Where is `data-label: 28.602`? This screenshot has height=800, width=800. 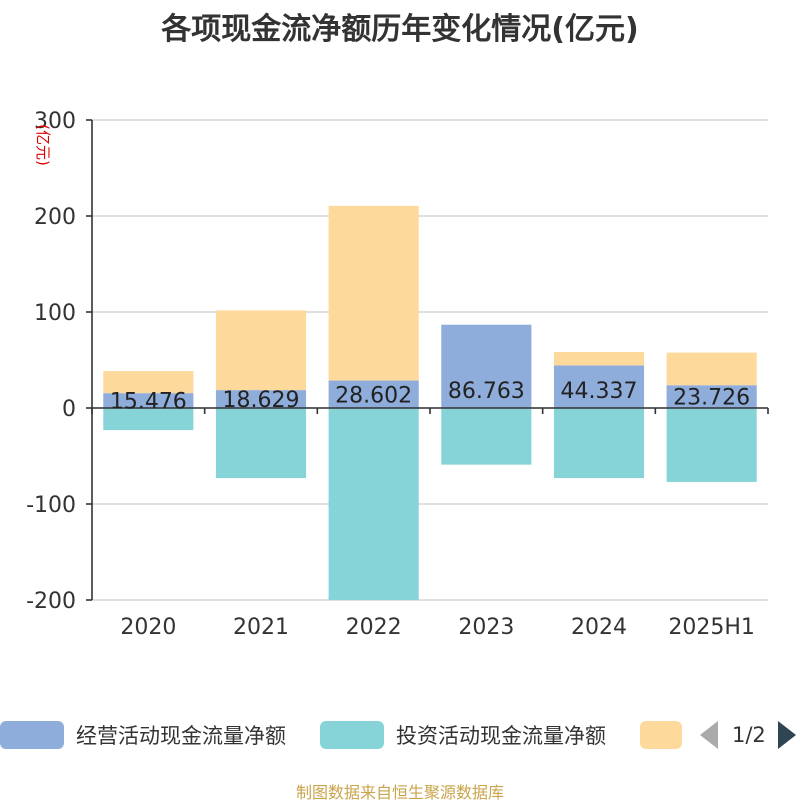
data-label: 28.602 is located at coordinates (373, 395).